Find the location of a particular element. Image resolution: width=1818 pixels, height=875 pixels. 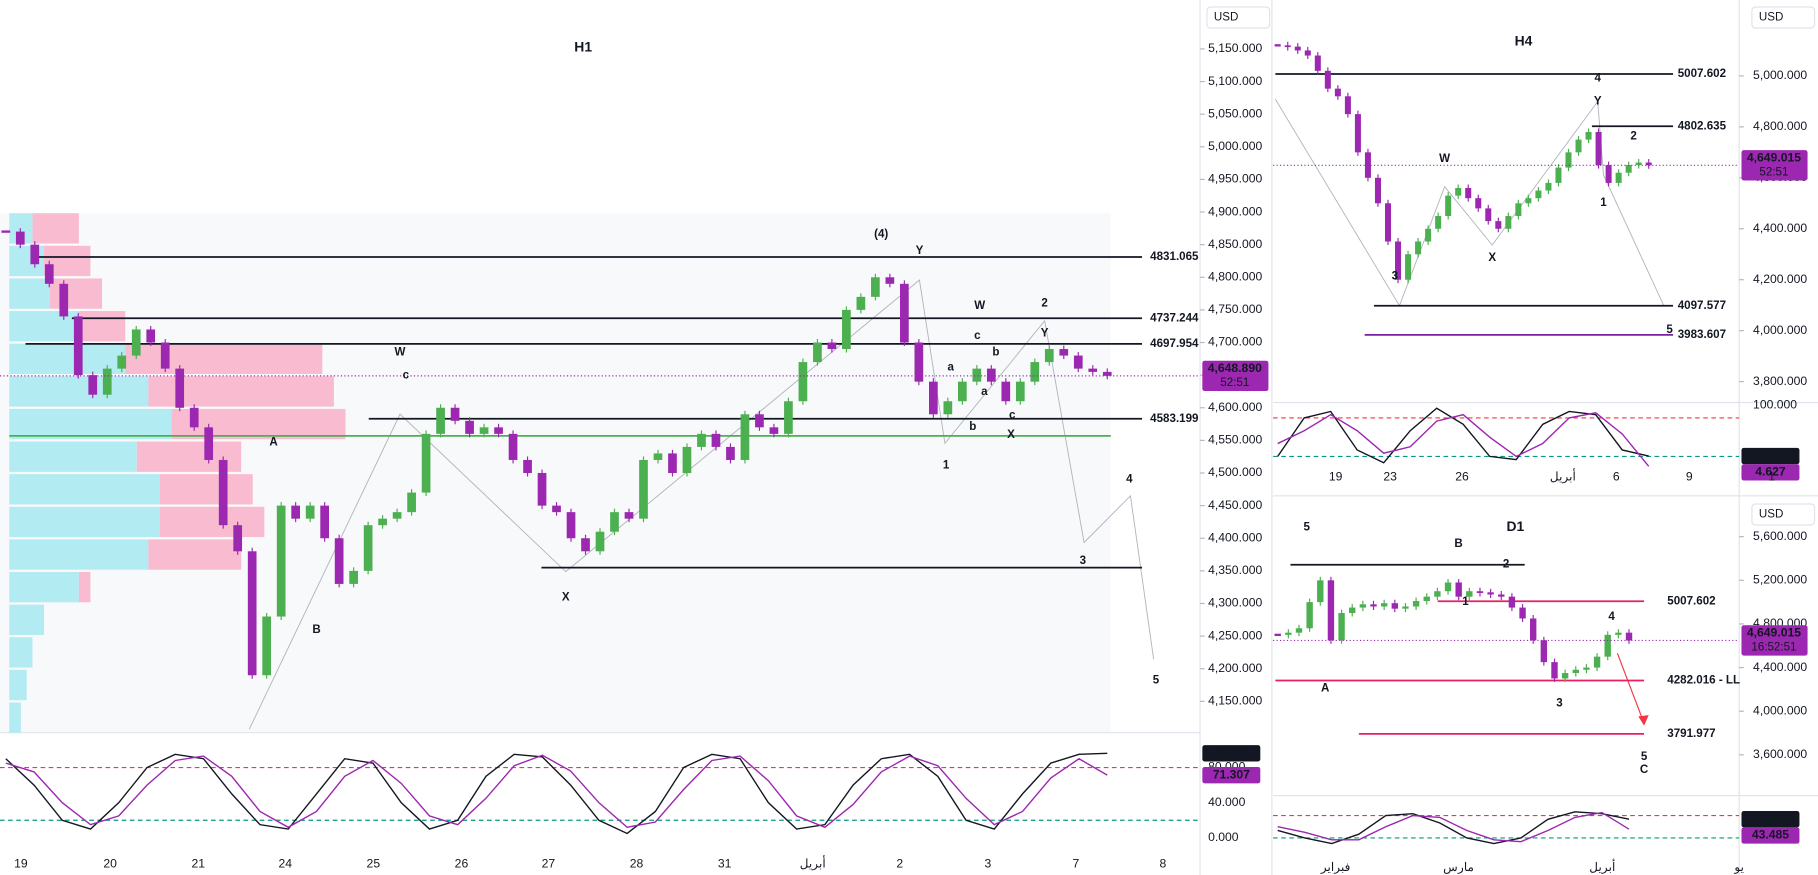

value-tag-label: 43.485 is located at coordinates (1770, 835).